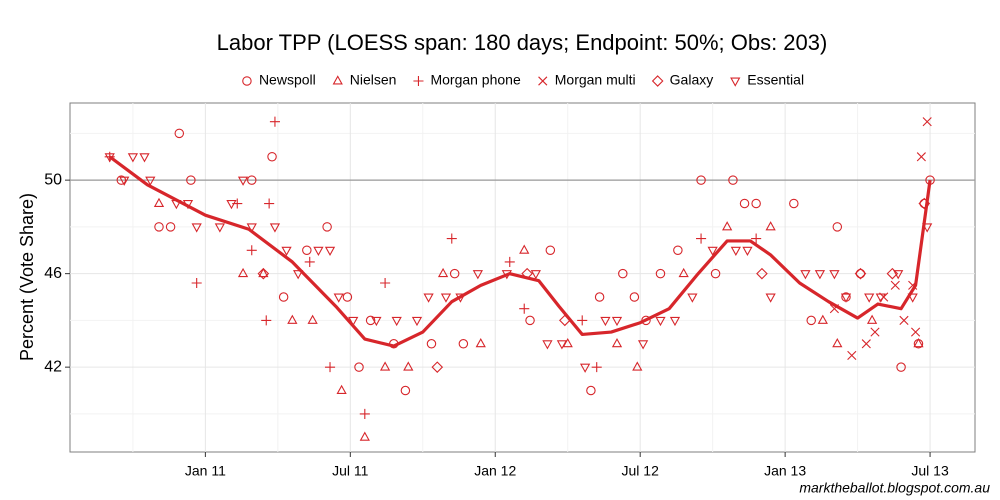  I want to click on y-tick-label: 46, so click(53, 273).